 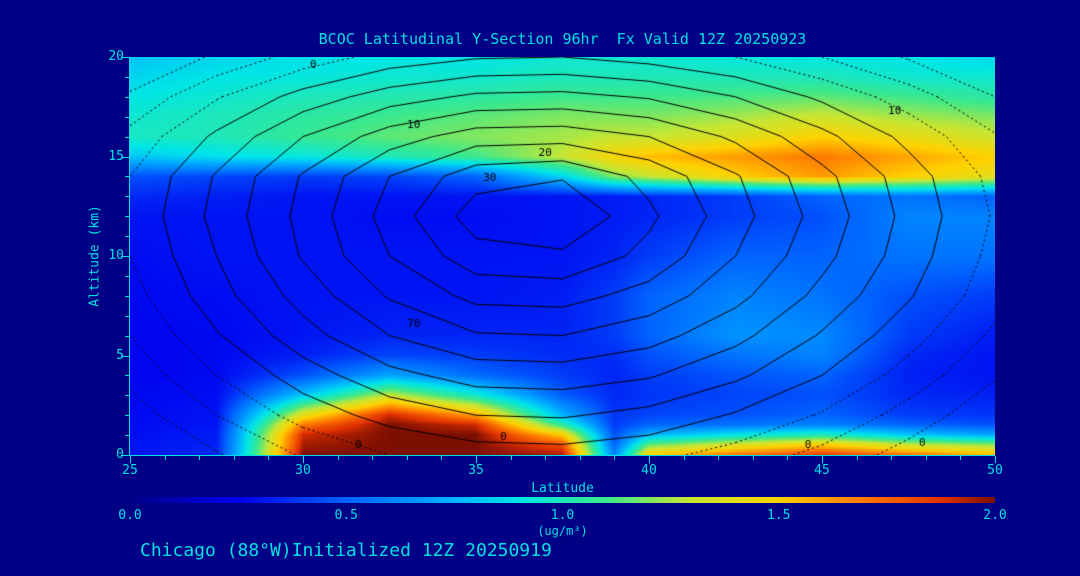 What do you see at coordinates (562, 515) in the screenshot?
I see `colorbar-tick-label: 1.0` at bounding box center [562, 515].